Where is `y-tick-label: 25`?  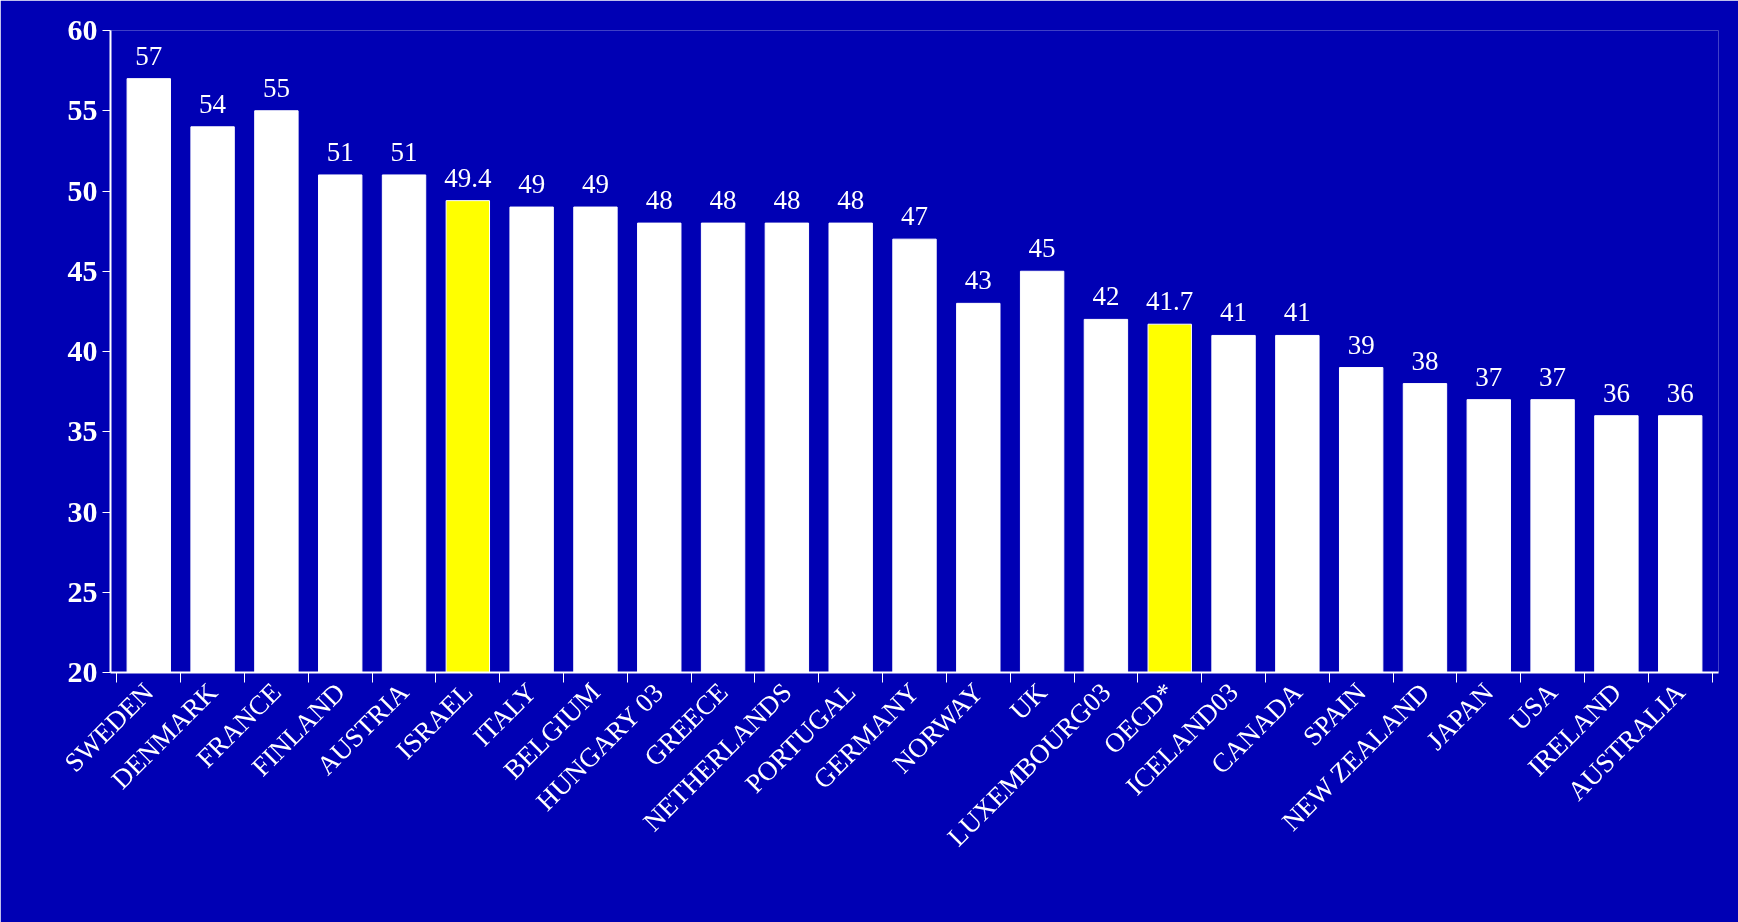 y-tick-label: 25 is located at coordinates (82, 591).